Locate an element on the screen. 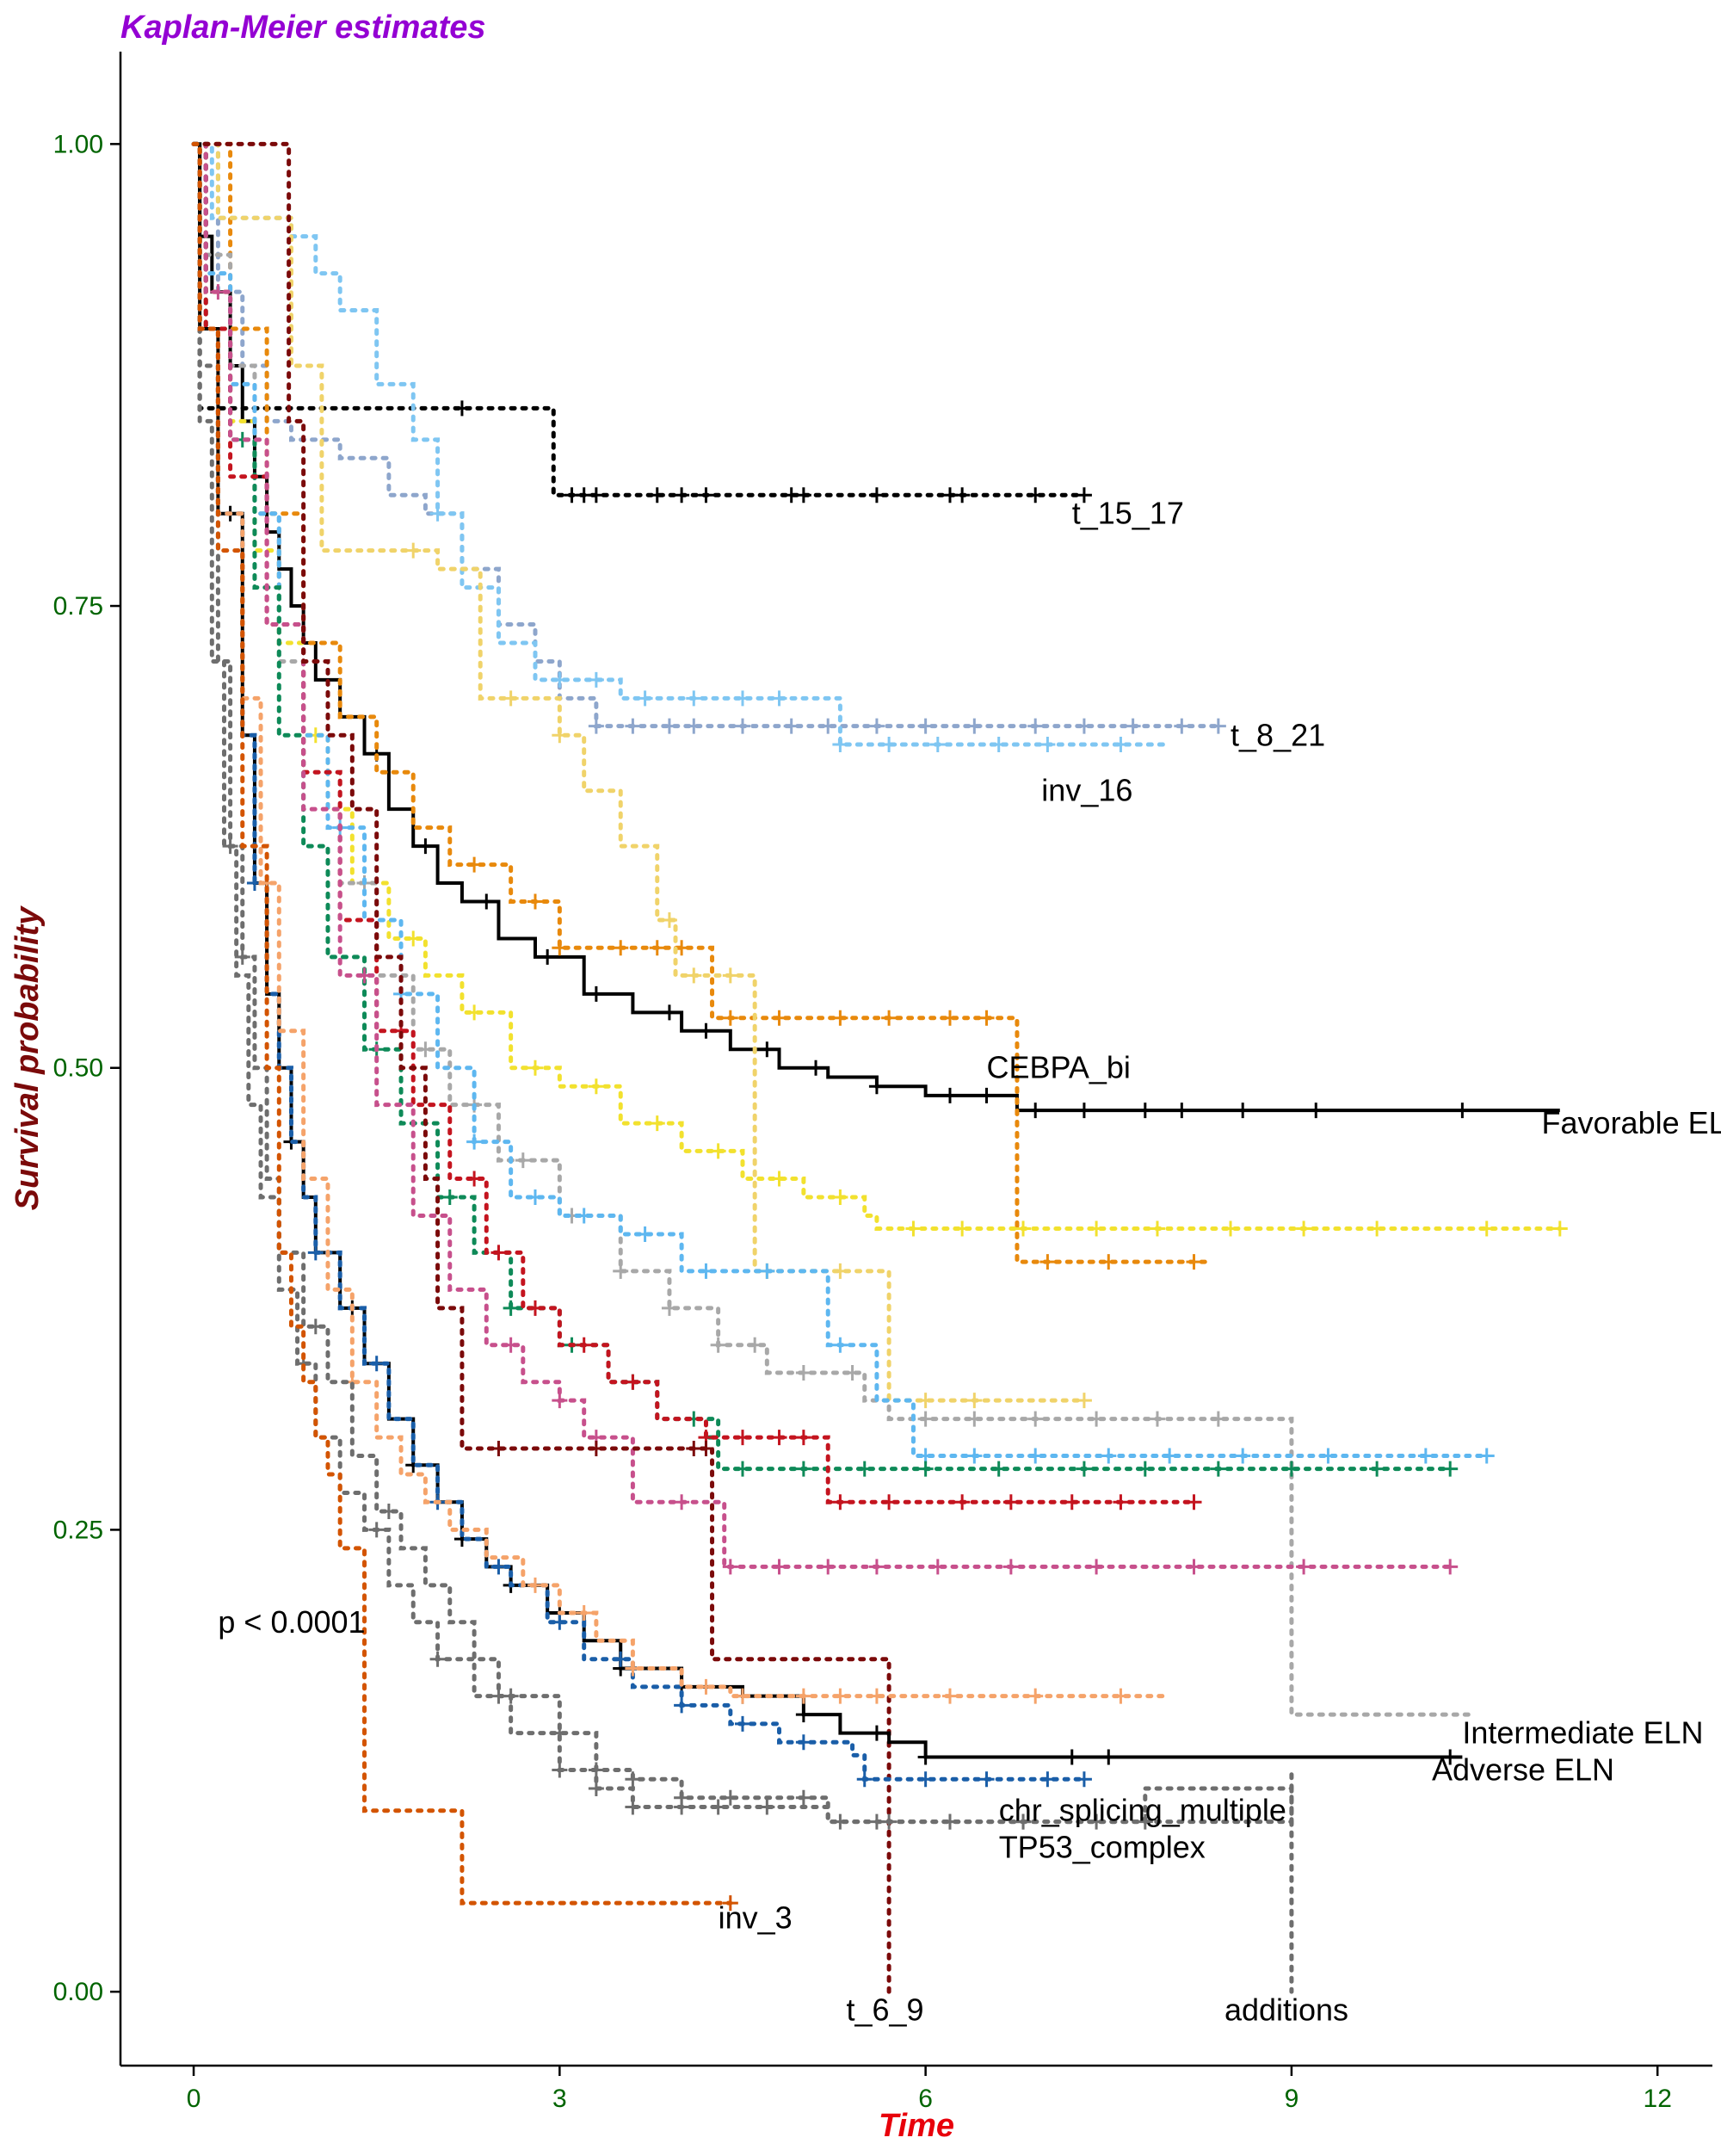  label-favorable-eln: Favorable ELN is located at coordinates (1631, 1122).